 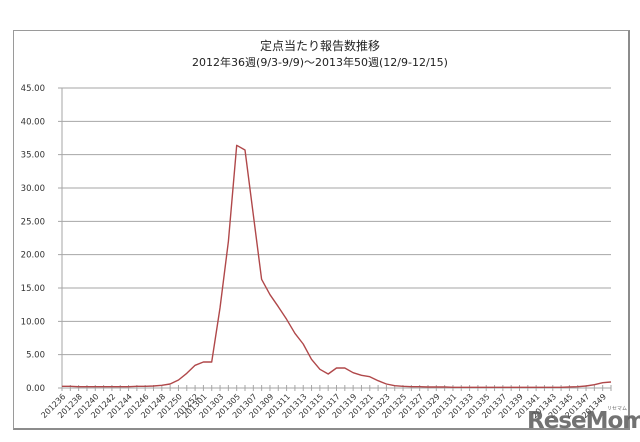 I want to click on y-tick-label: 5.00, so click(x=35, y=356).